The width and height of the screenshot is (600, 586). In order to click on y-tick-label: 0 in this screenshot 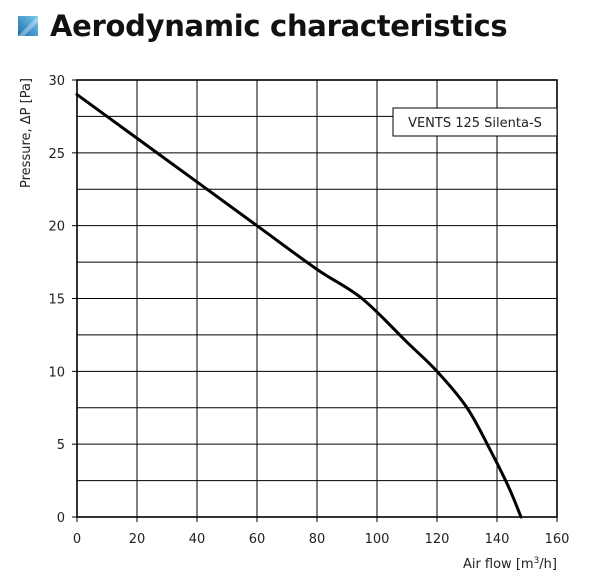, I will do `click(61, 518)`.